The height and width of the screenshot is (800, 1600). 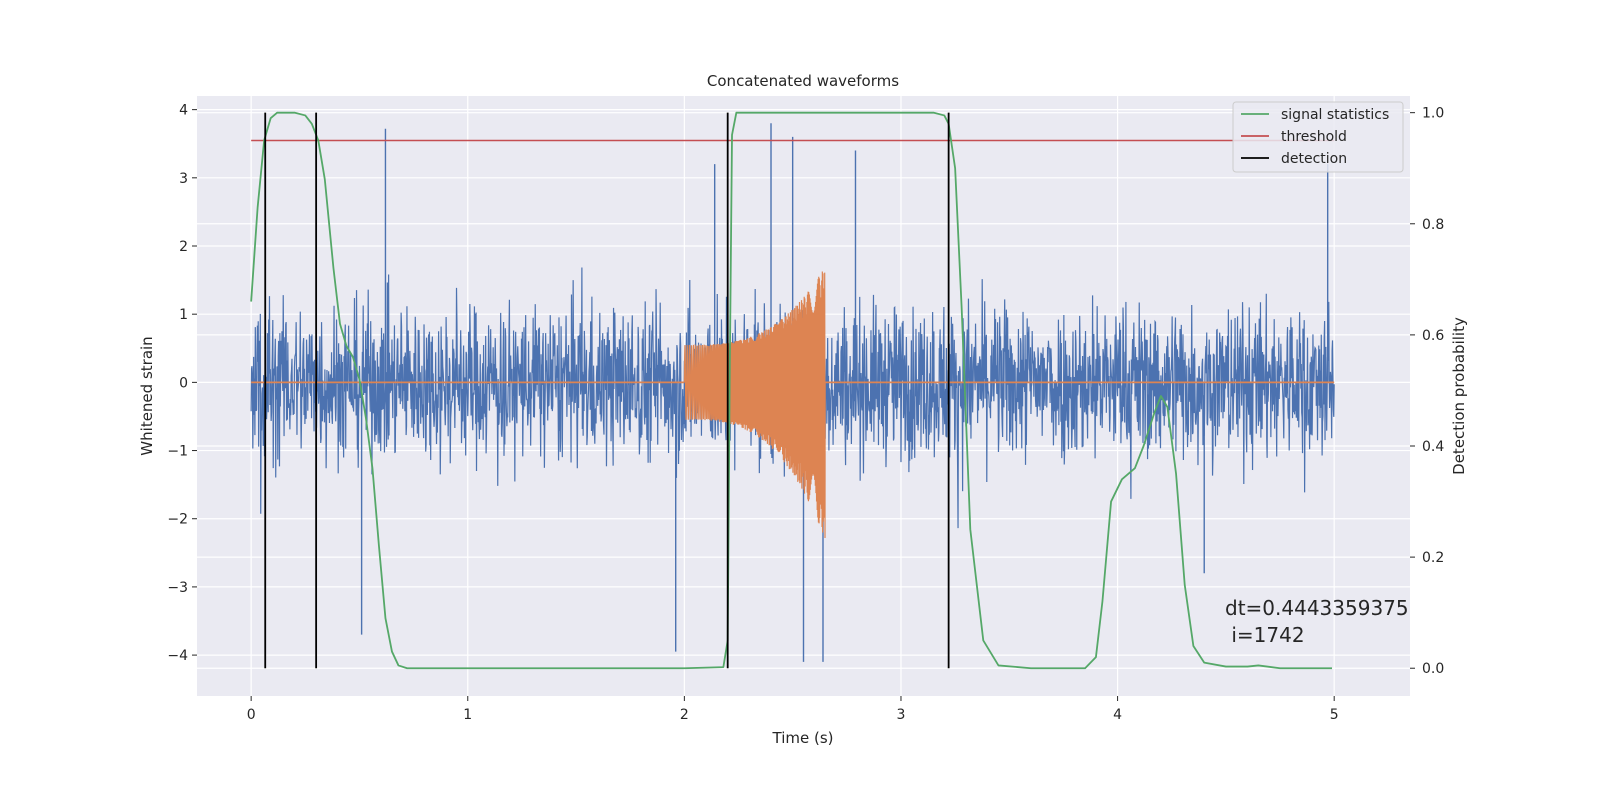 I want to click on legend-label-statistic: signal statistics, so click(x=1335, y=115).